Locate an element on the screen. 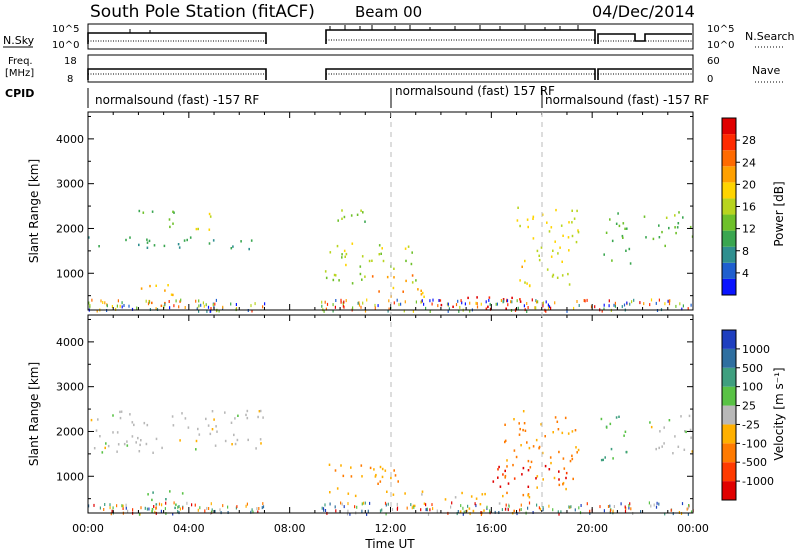  y-tick-label: 1000 is located at coordinates (70, 476).